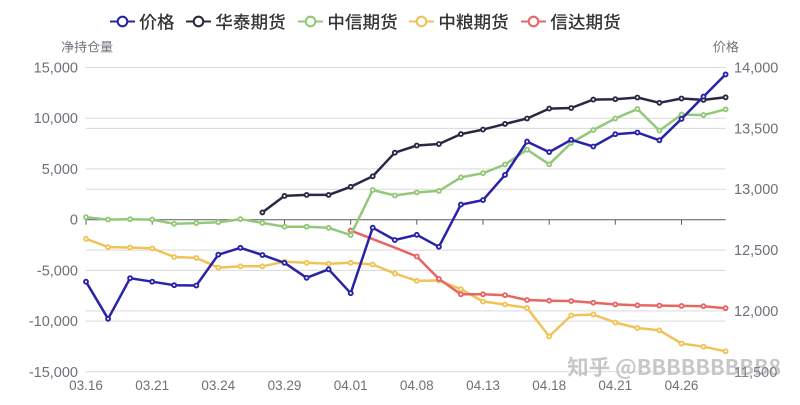 The width and height of the screenshot is (800, 405). I want to click on svg-text: 14,000, so click(756, 69).